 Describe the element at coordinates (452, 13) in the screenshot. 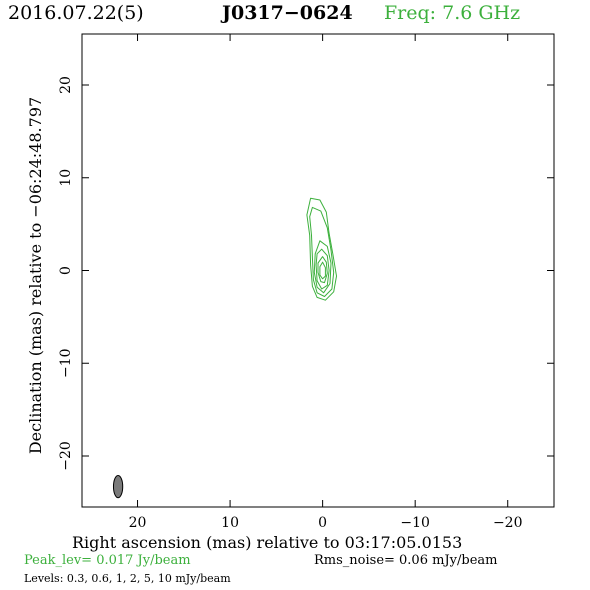

I see `frequency-label: Freq: 7.6 GHz` at that location.